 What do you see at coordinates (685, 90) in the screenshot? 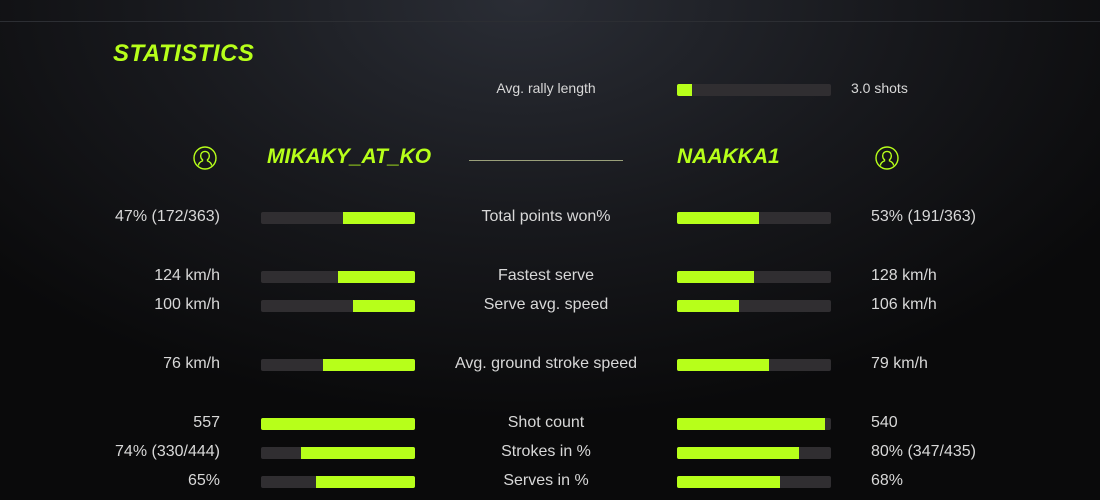
I see `rally-bar-fill` at bounding box center [685, 90].